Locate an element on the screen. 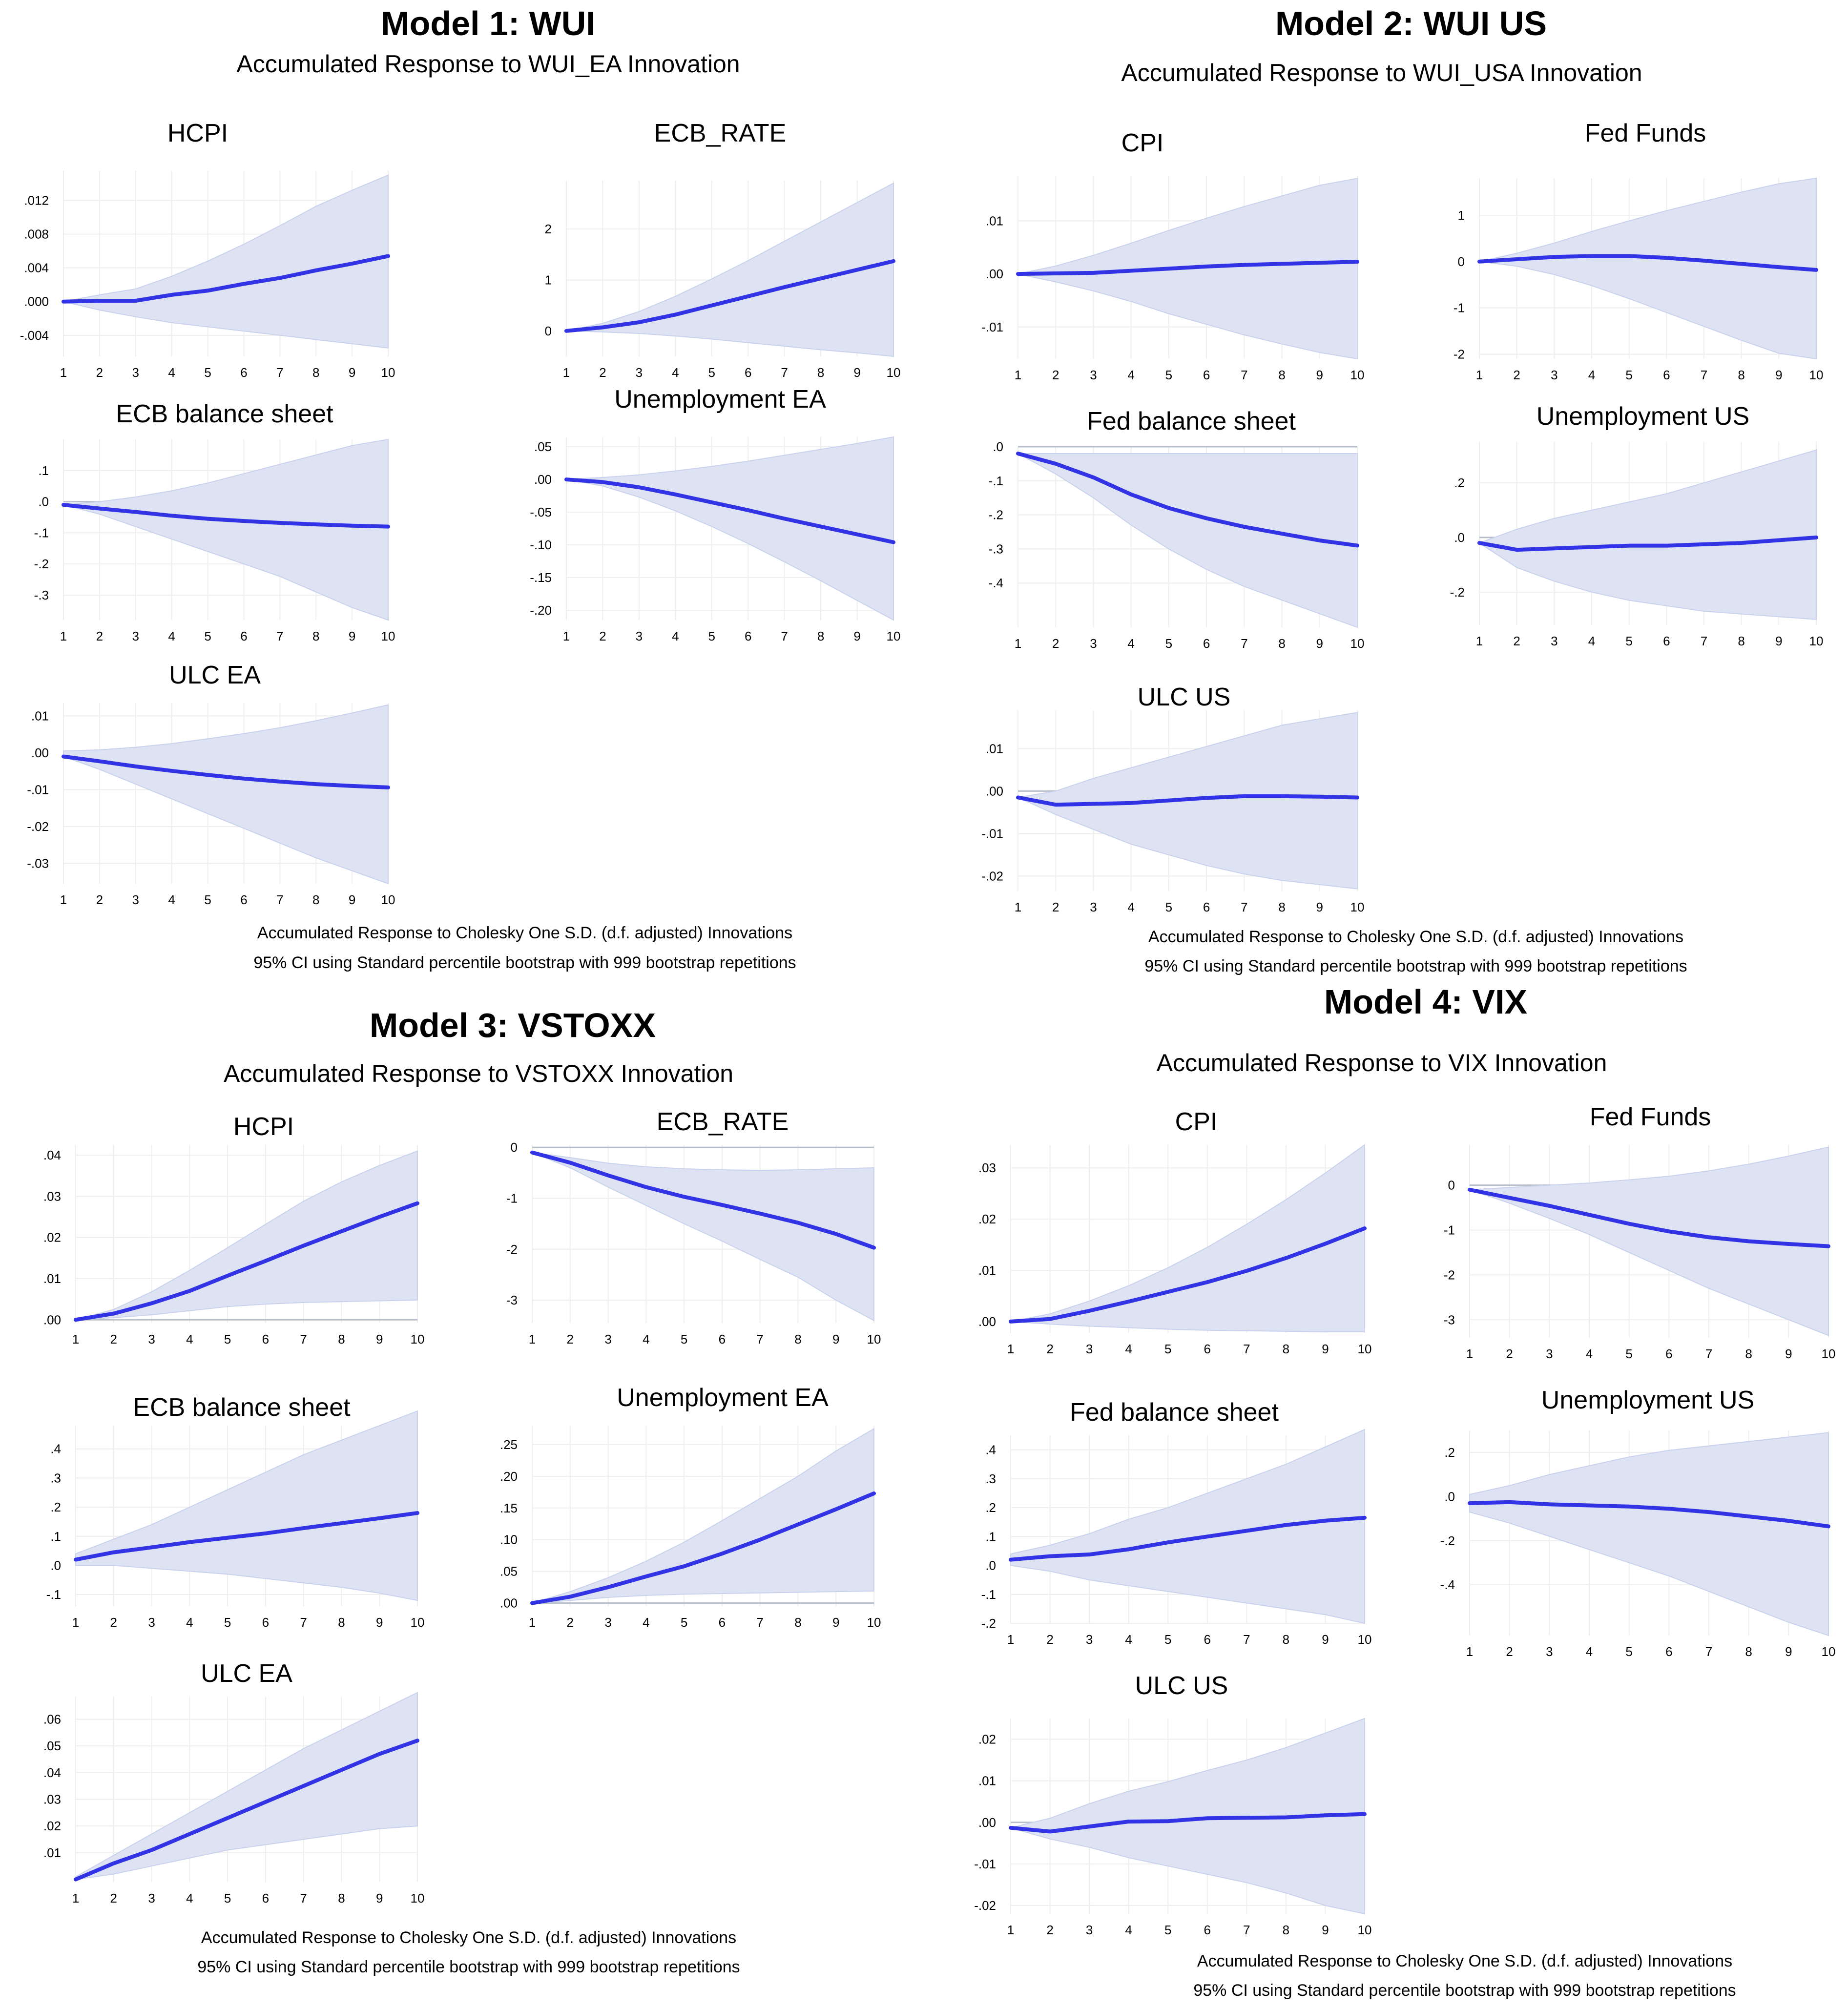 The width and height of the screenshot is (1848, 2009). model-3-ecb-rate-title: ECB_RATE is located at coordinates (723, 1122).